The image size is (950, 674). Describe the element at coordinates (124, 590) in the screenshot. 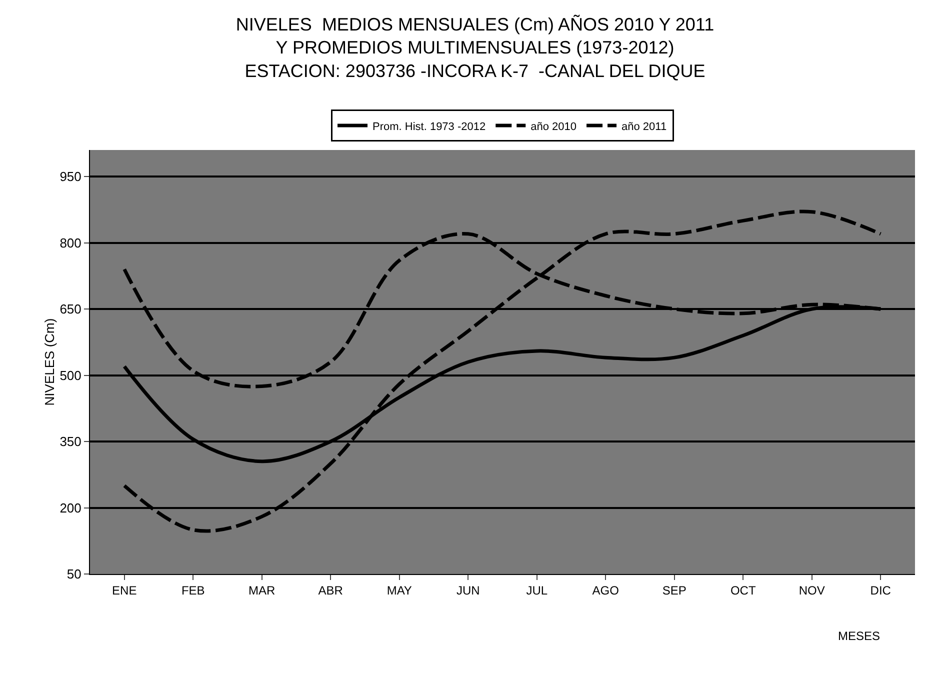

I see `x-tick-label: ENE` at that location.